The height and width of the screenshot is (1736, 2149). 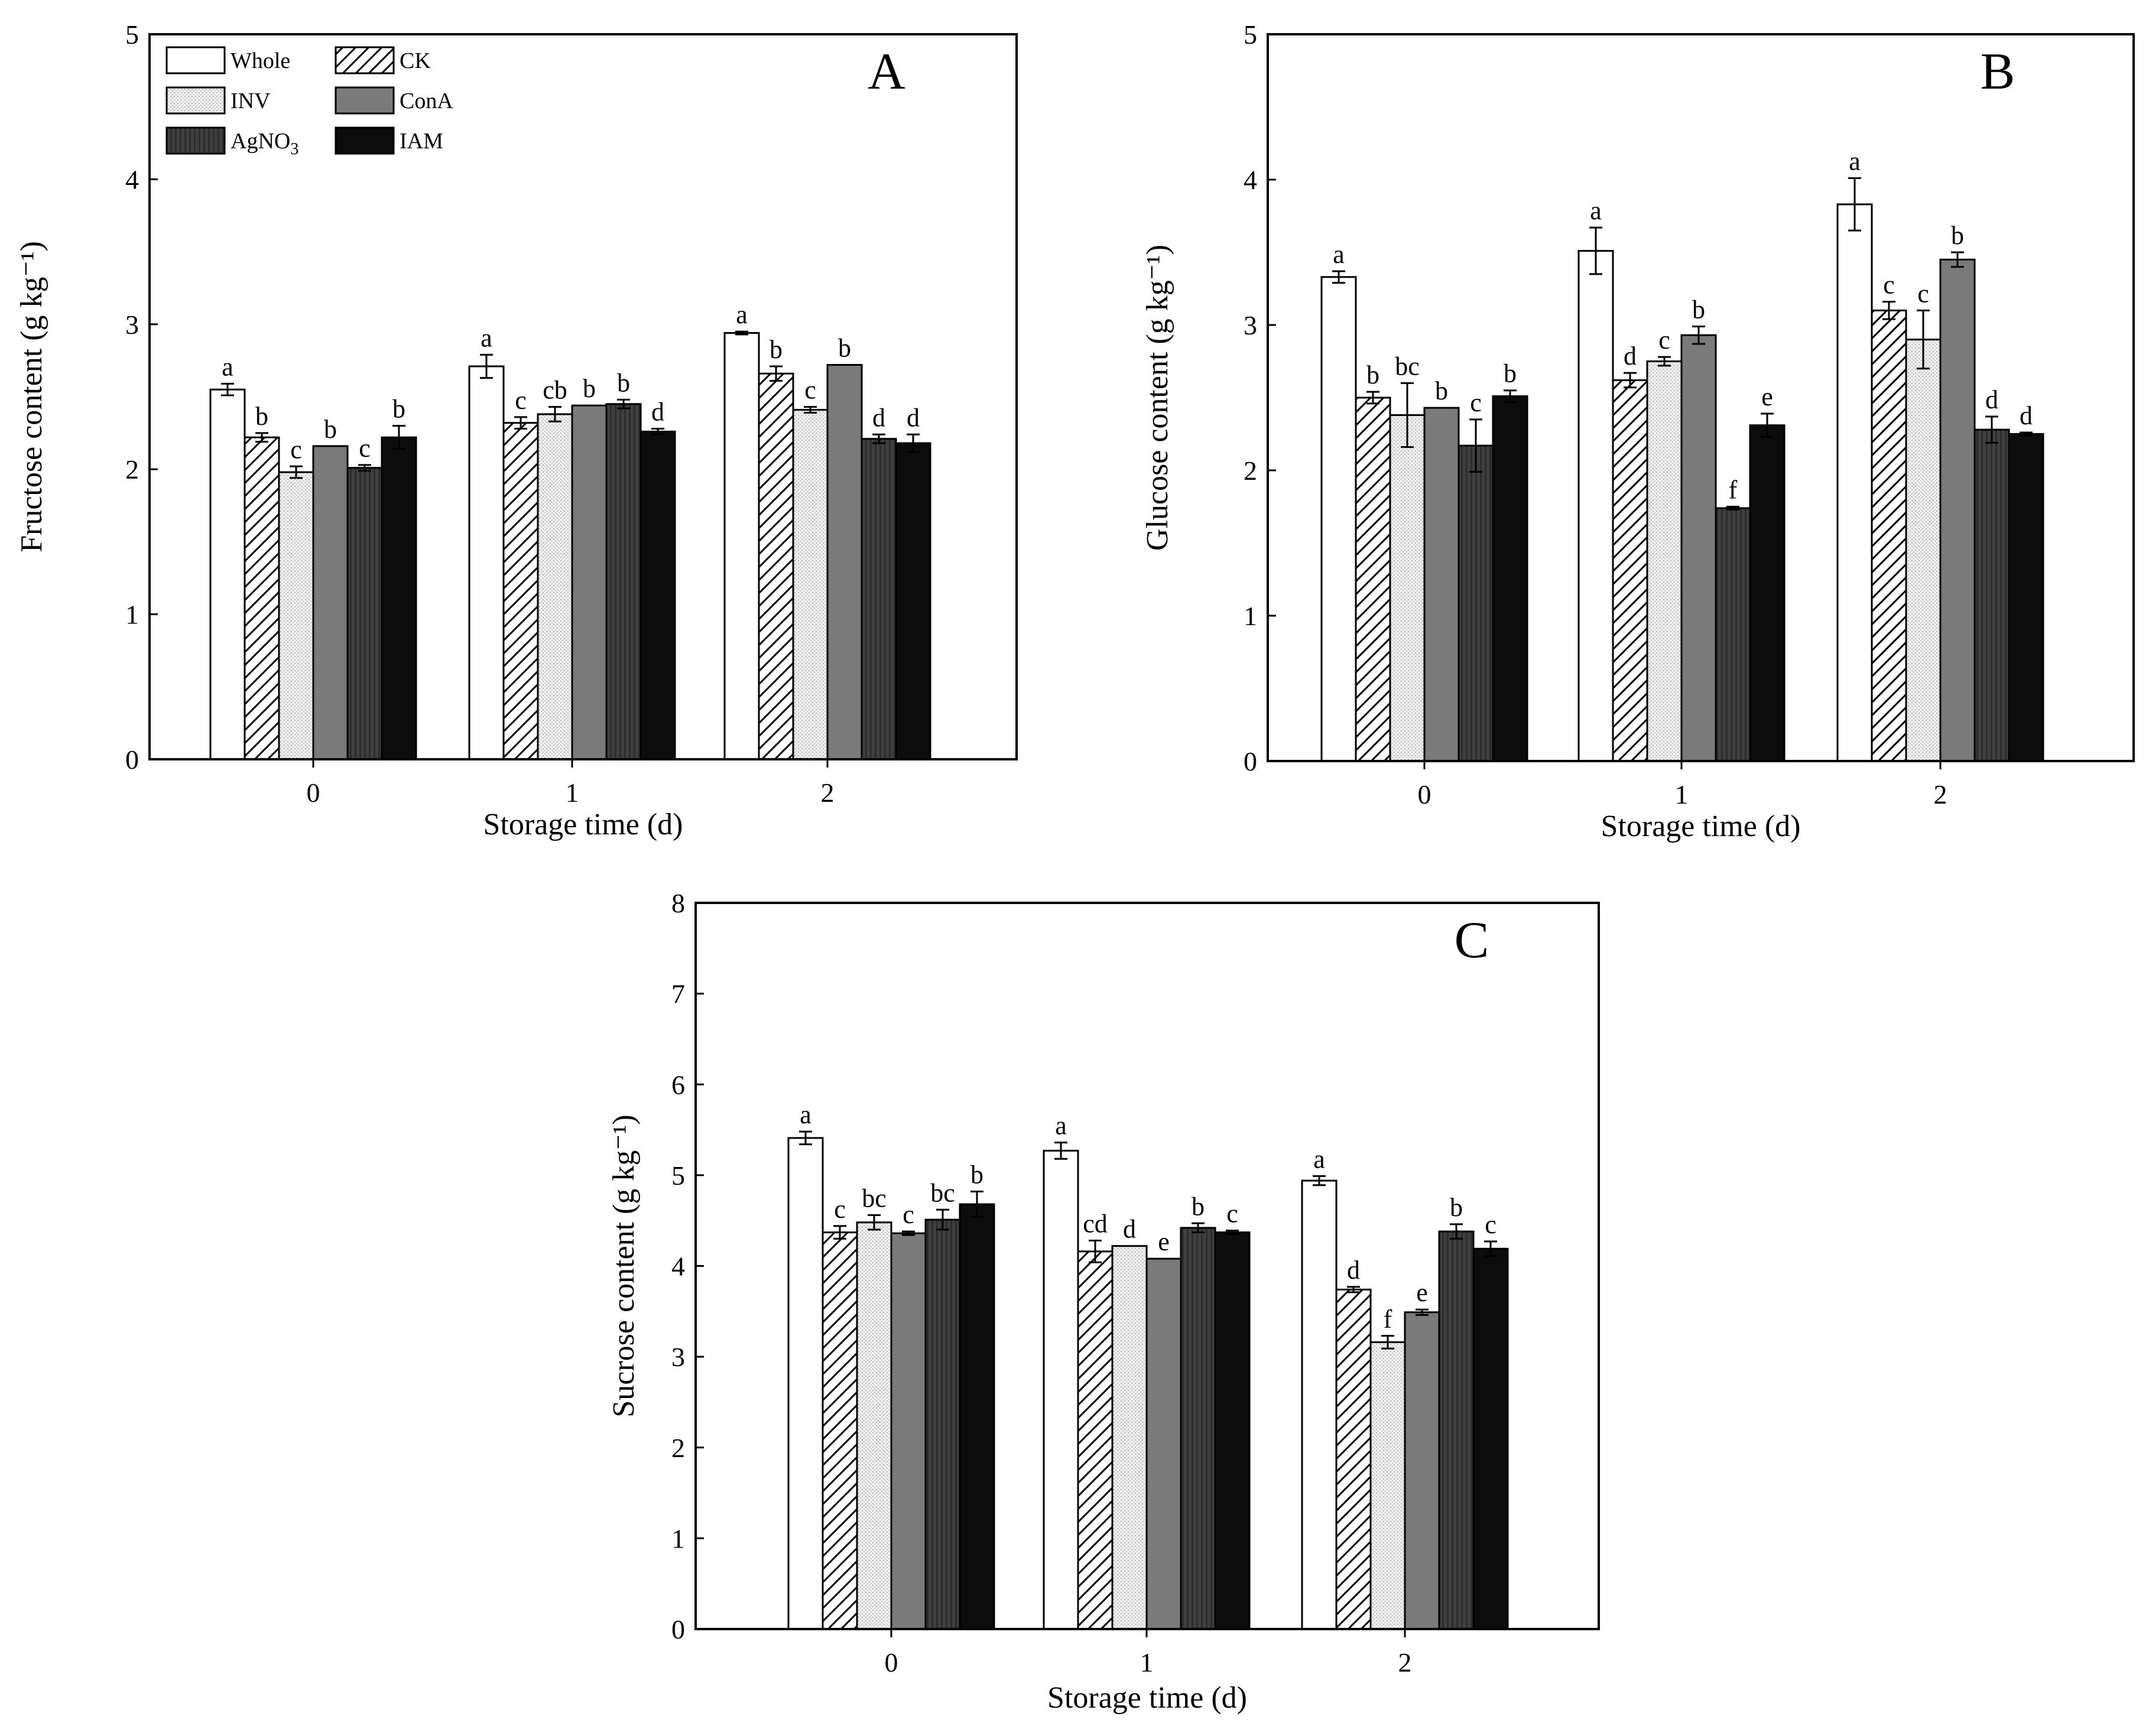 I want to click on series-AgNO3: c f d, so click(x=1733, y=573).